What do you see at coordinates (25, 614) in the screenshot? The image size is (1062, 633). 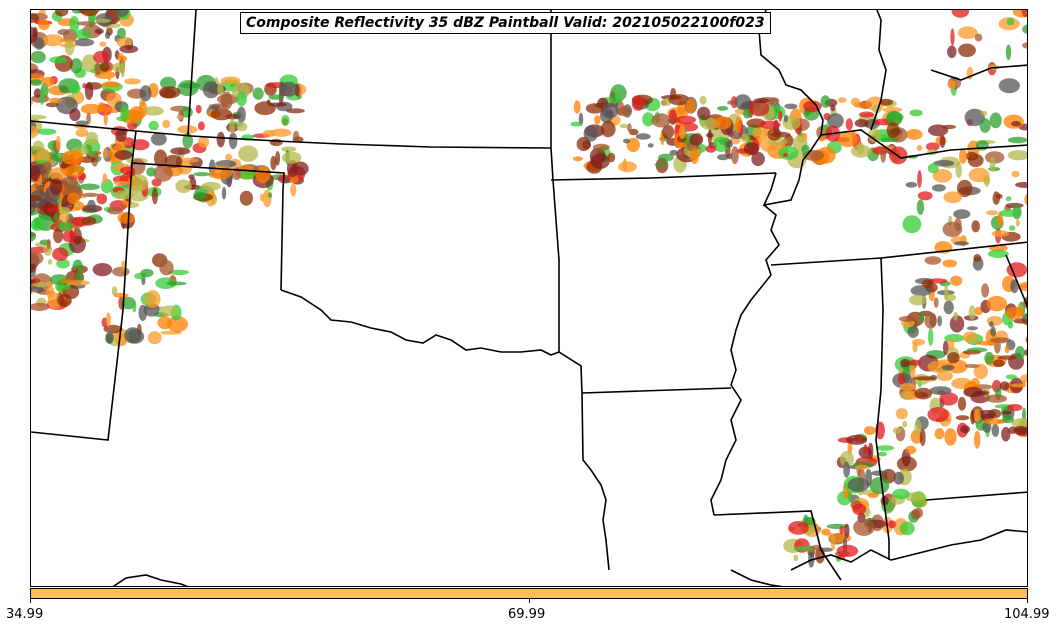 I see `colorbar-tick-label: 34.99` at bounding box center [25, 614].